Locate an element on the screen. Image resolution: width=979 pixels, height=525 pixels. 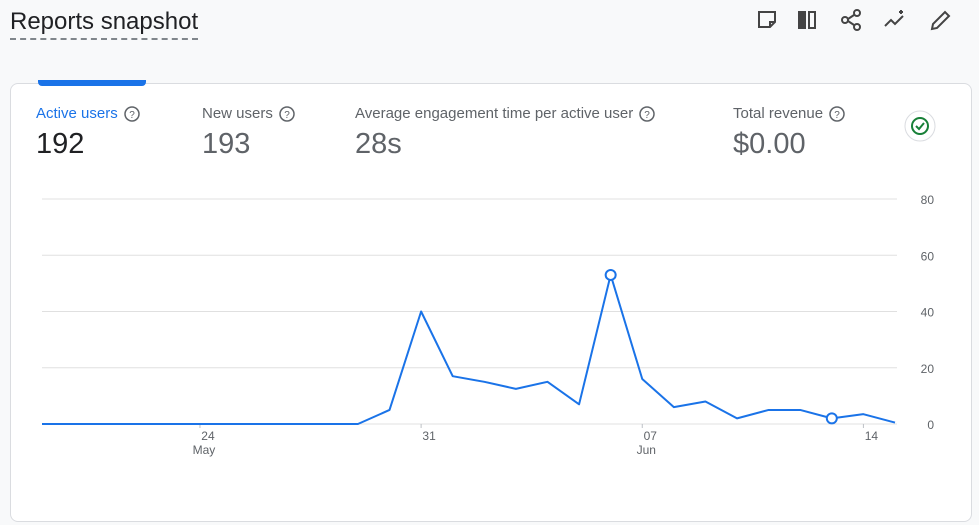
x-tick-label: 07 is located at coordinates (651, 436).